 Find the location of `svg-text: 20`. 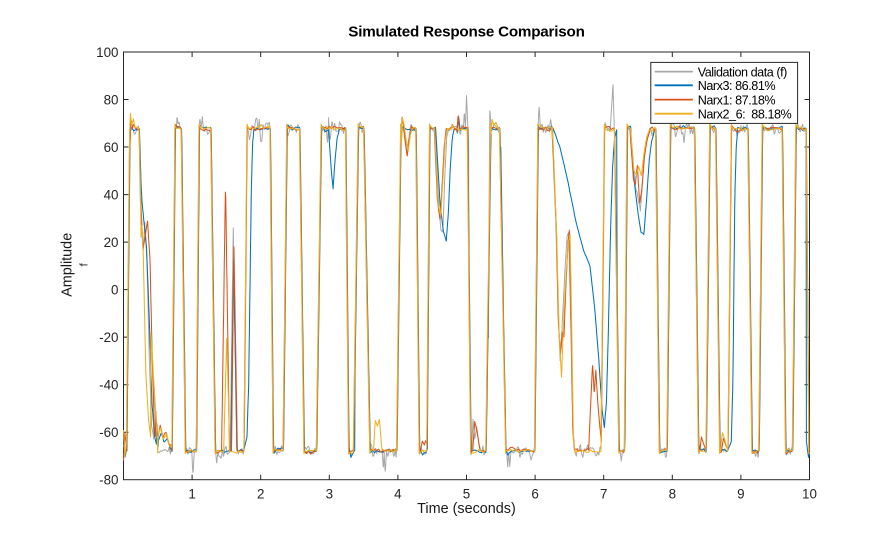

svg-text: 20 is located at coordinates (111, 242).